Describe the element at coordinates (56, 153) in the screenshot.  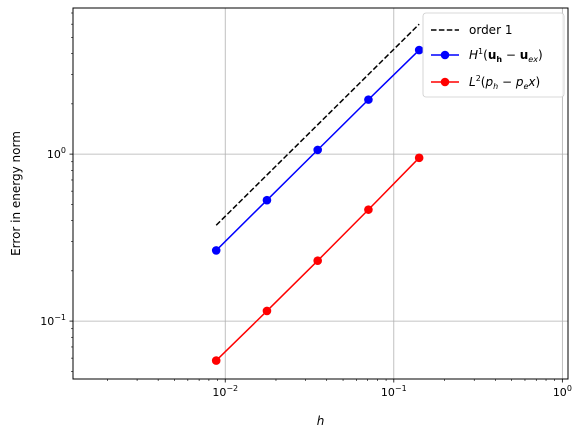
I see `y-tick-label: 10⁰` at that location.